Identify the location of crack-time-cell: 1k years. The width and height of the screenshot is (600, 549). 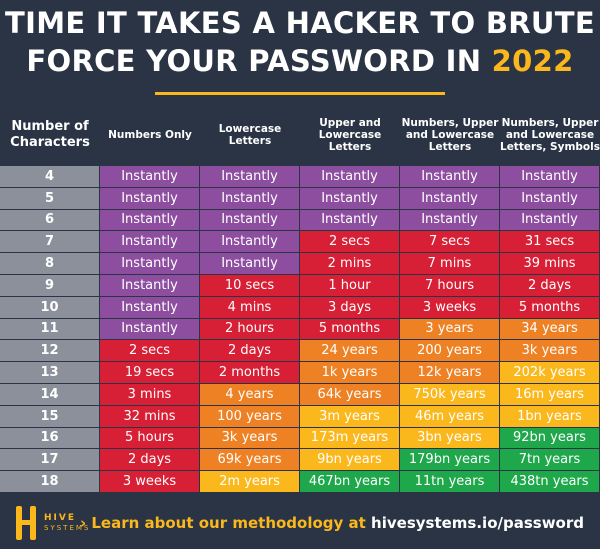
(350, 373).